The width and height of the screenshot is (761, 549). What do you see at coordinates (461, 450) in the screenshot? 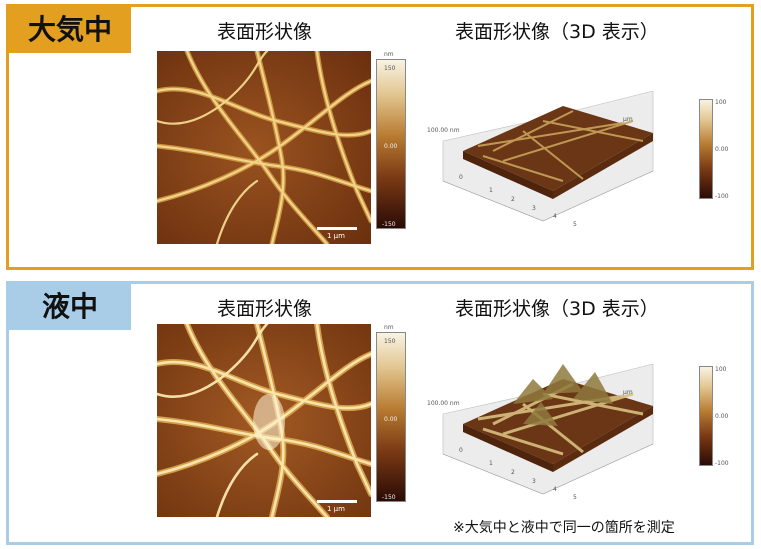
I see `liquid-plot-tick-0: 0` at bounding box center [461, 450].